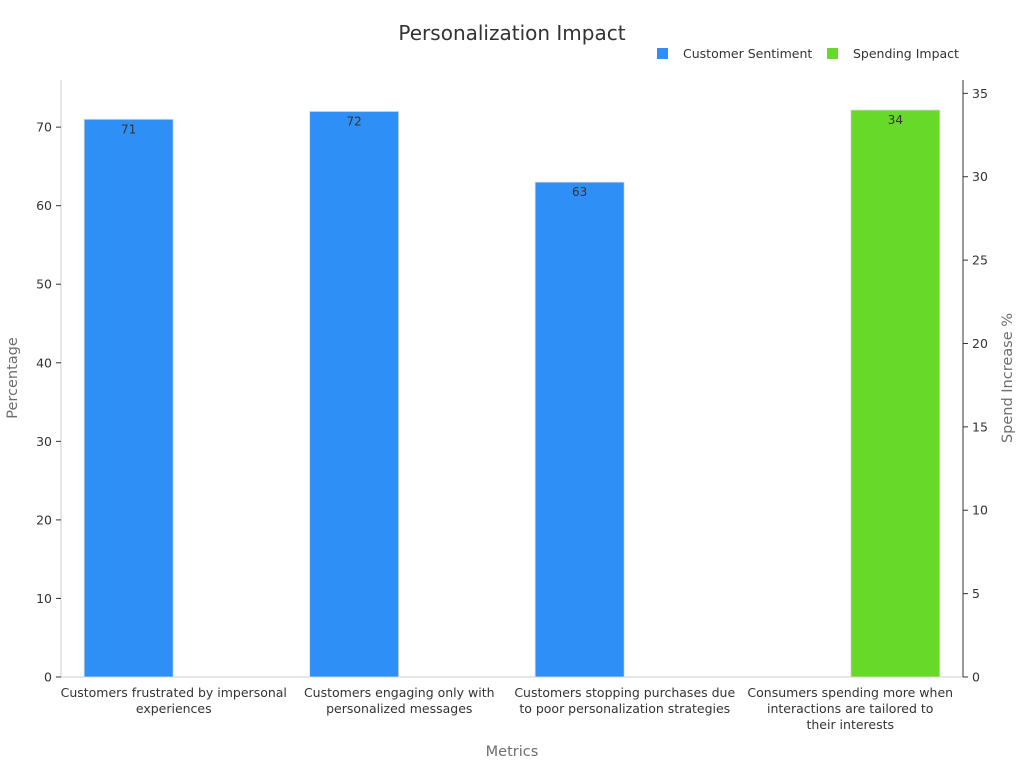  I want to click on x-tick-label: Customers engaging only with, so click(399, 692).